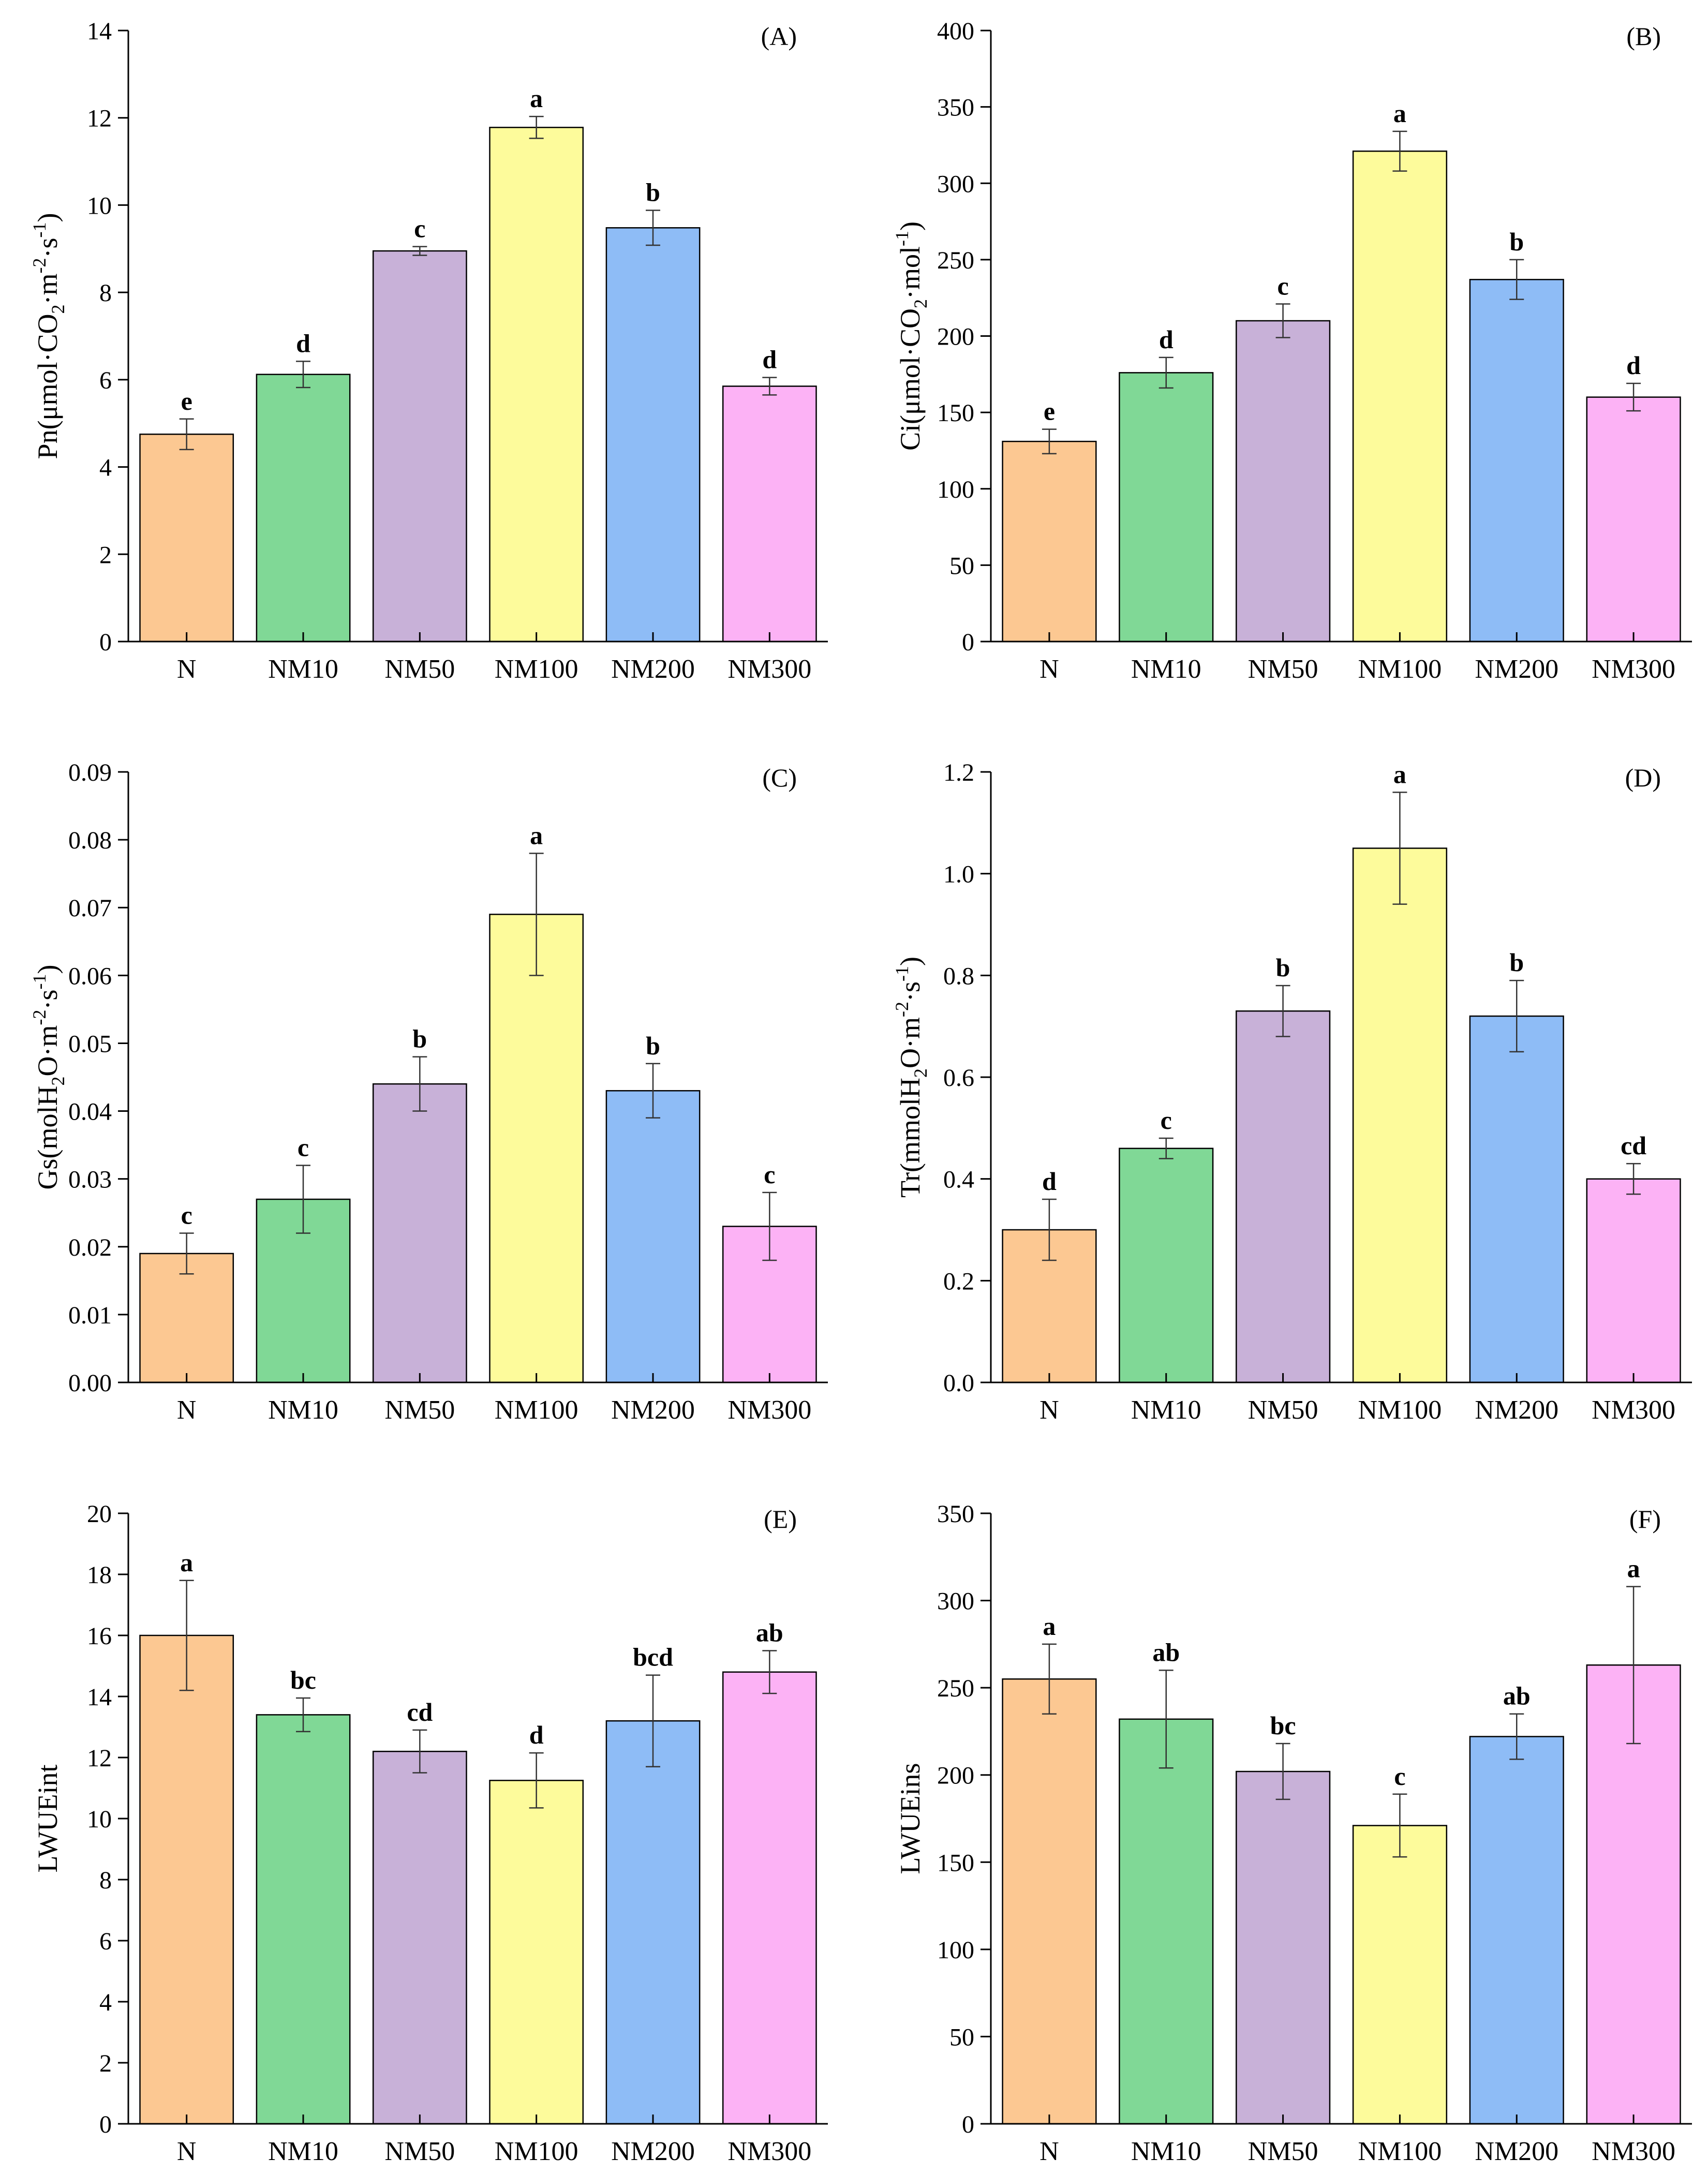 This screenshot has width=1708, height=2174. What do you see at coordinates (1516, 1930) in the screenshot?
I see `chart-f-bar-nm200` at bounding box center [1516, 1930].